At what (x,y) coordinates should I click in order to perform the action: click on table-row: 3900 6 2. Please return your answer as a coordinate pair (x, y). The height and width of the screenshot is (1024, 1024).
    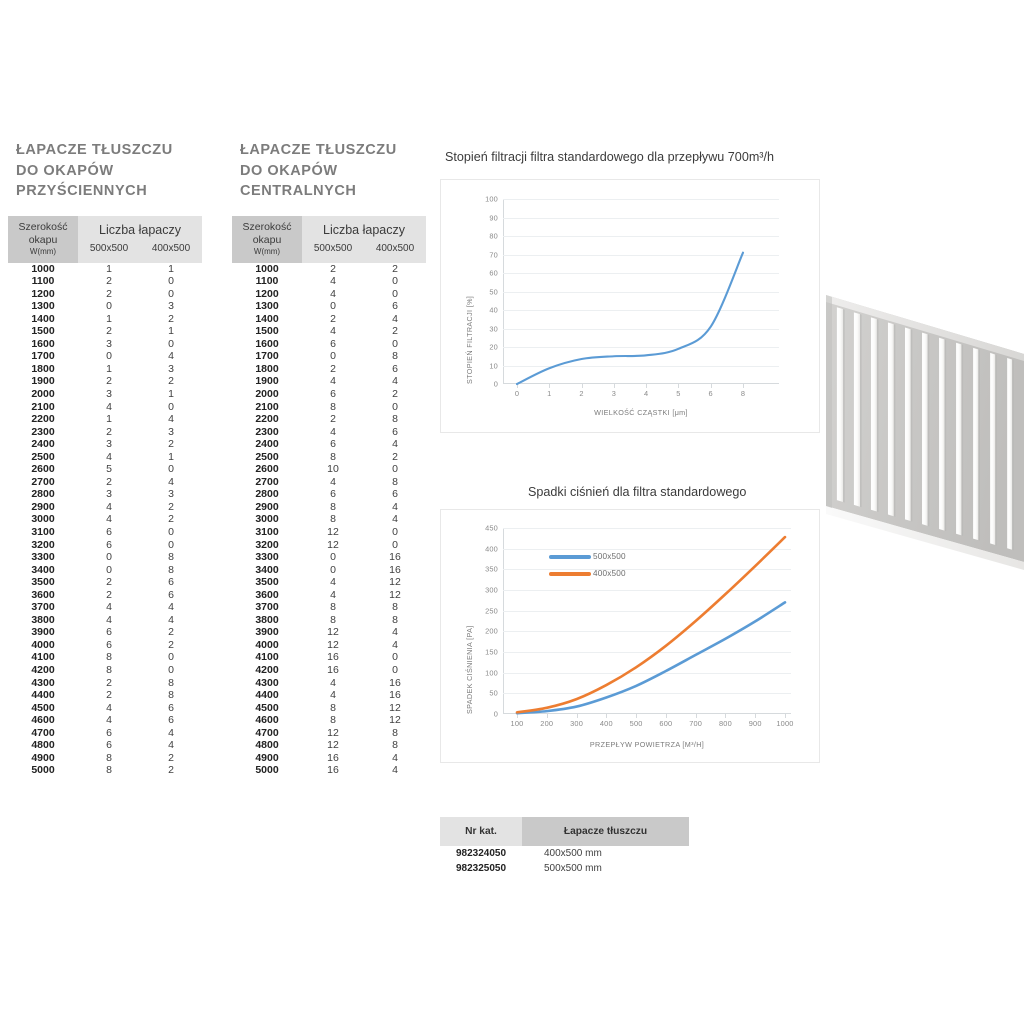
    Looking at the image, I should click on (105, 632).